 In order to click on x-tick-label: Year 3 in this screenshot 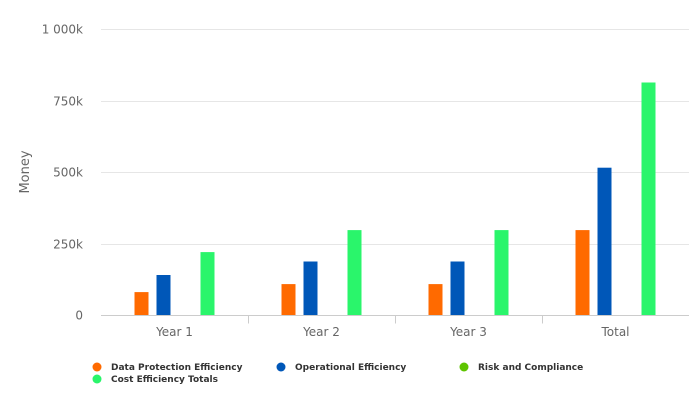, I will do `click(468, 332)`.